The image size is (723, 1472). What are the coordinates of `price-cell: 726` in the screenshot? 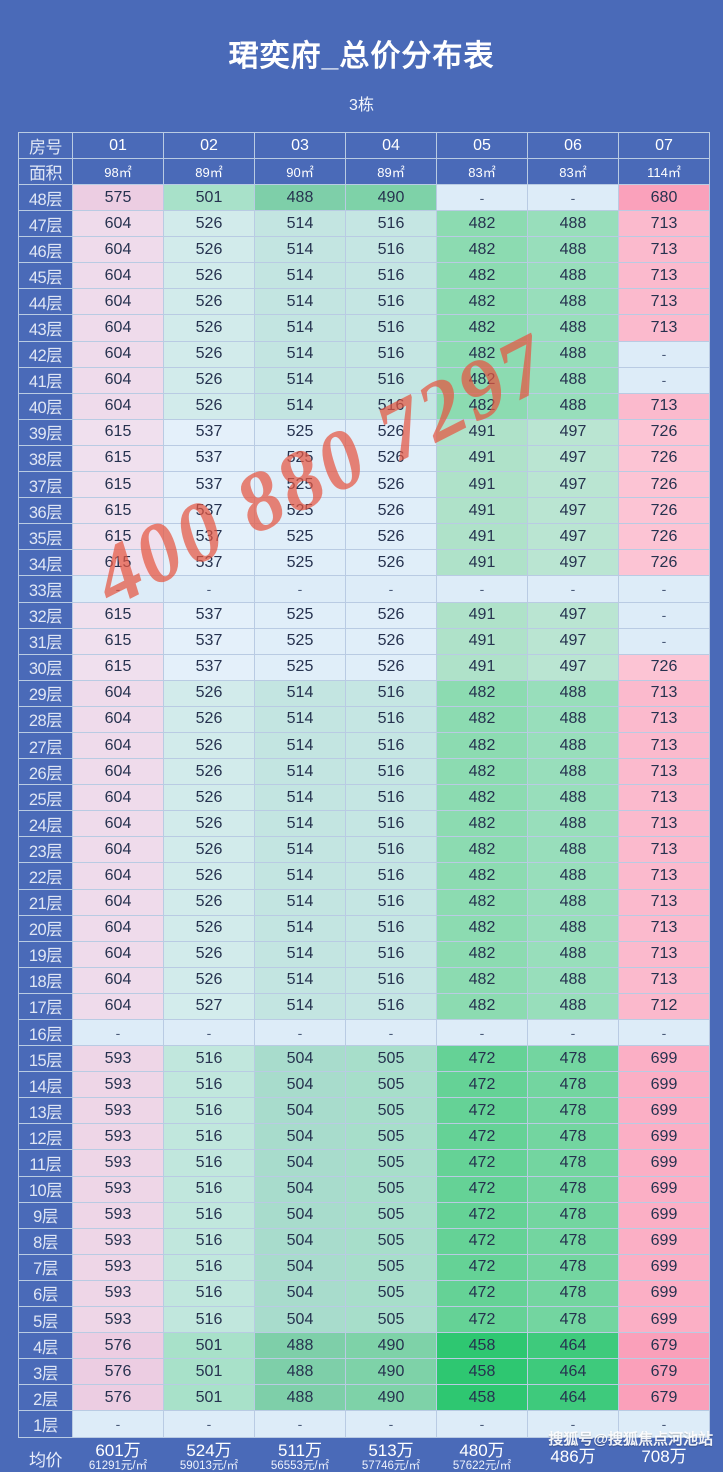 It's located at (664, 458).